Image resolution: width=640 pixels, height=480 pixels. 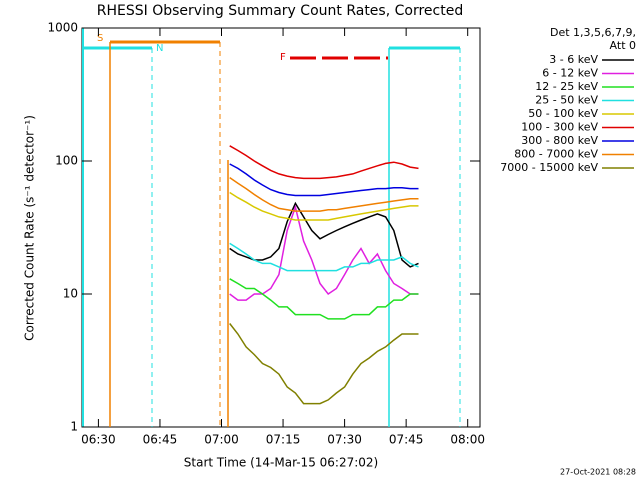 I want to click on saa-label: S, so click(x=100, y=38).